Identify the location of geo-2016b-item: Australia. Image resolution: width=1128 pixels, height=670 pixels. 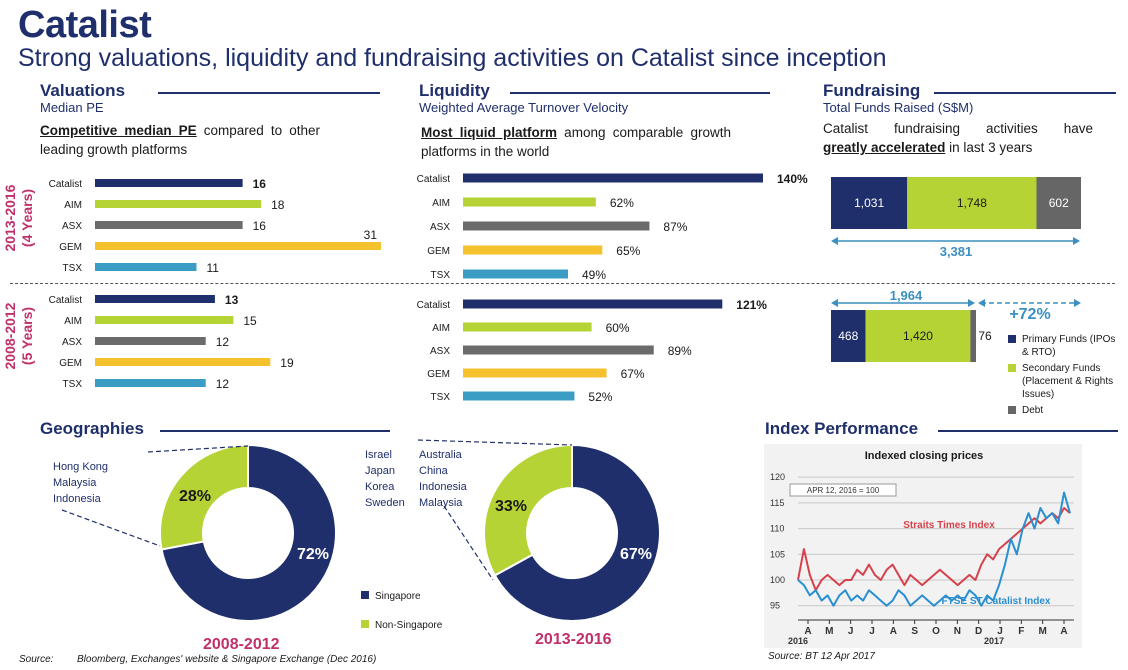
(440, 455).